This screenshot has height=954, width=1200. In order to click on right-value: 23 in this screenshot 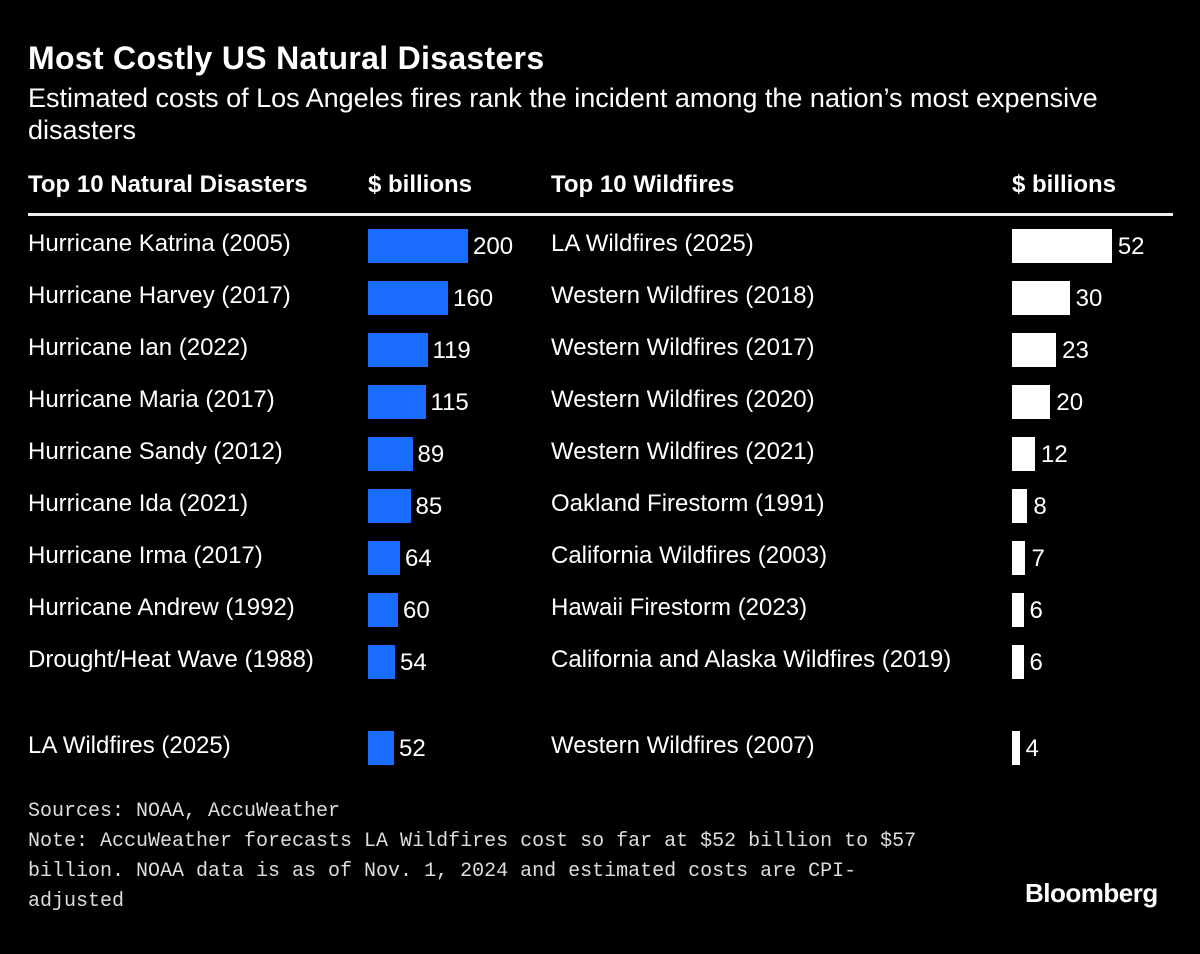, I will do `click(1075, 350)`.